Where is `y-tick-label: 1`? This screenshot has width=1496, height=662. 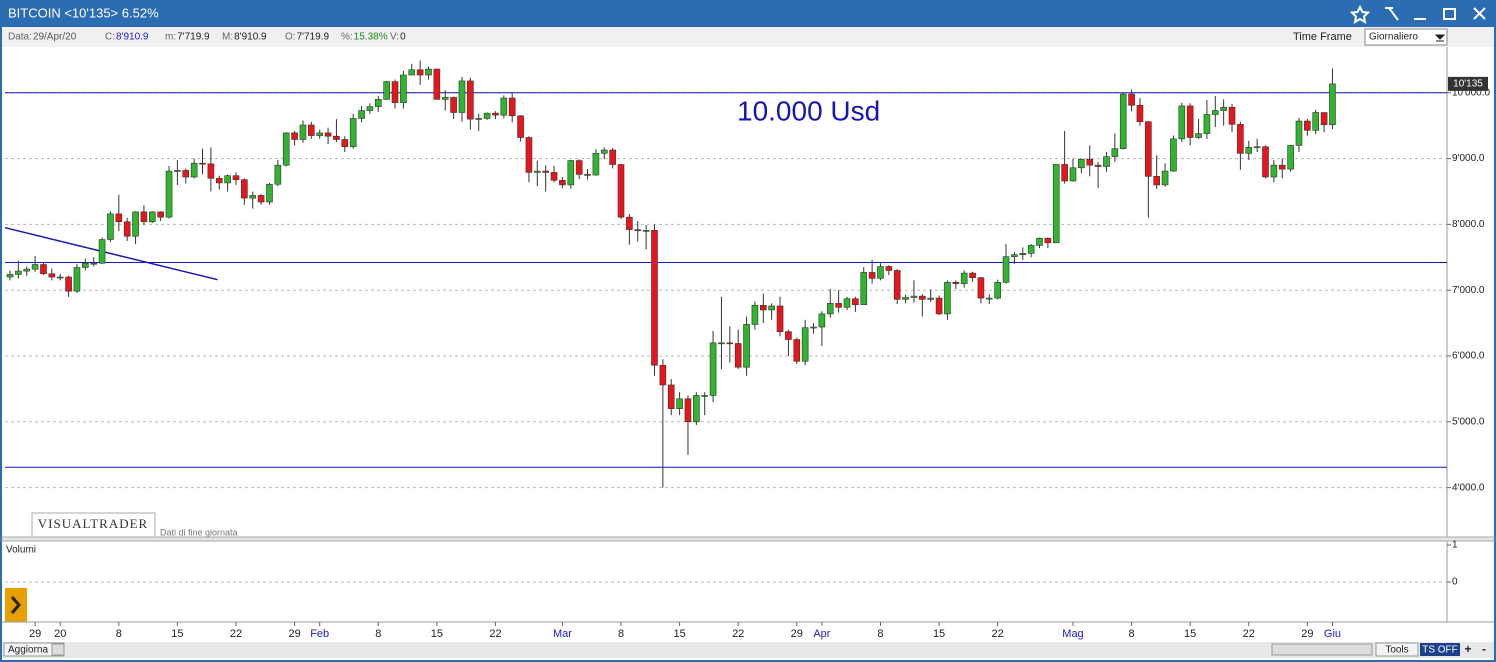 y-tick-label: 1 is located at coordinates (1455, 545).